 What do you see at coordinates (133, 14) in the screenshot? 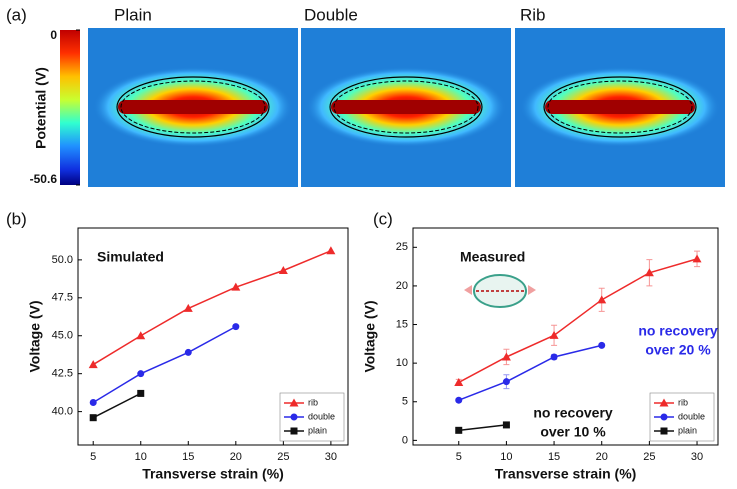
I see `panel-title: Plain` at bounding box center [133, 14].